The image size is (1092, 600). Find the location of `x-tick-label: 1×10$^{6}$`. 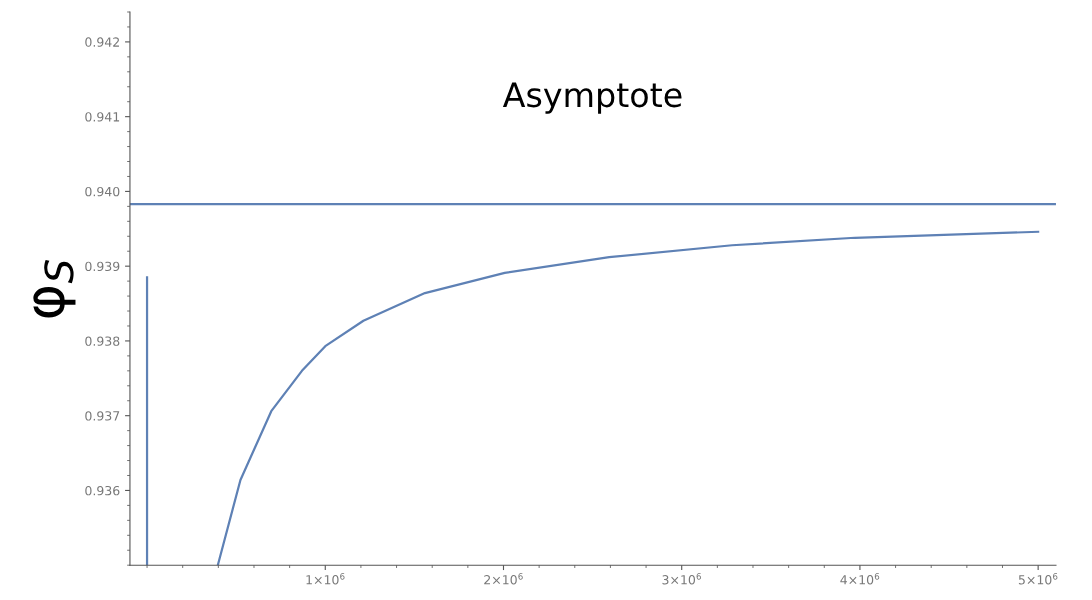

x-tick-label: 1×10$^{6}$ is located at coordinates (325, 579).